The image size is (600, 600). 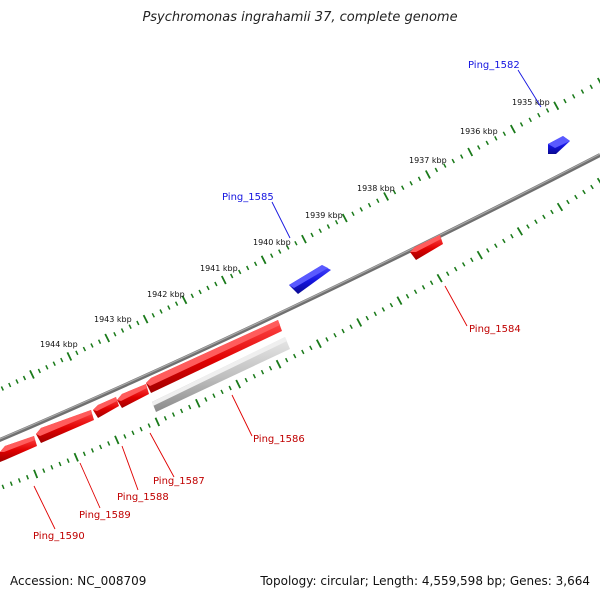 What do you see at coordinates (59, 536) in the screenshot?
I see `gene-label: Ping_1590` at bounding box center [59, 536].